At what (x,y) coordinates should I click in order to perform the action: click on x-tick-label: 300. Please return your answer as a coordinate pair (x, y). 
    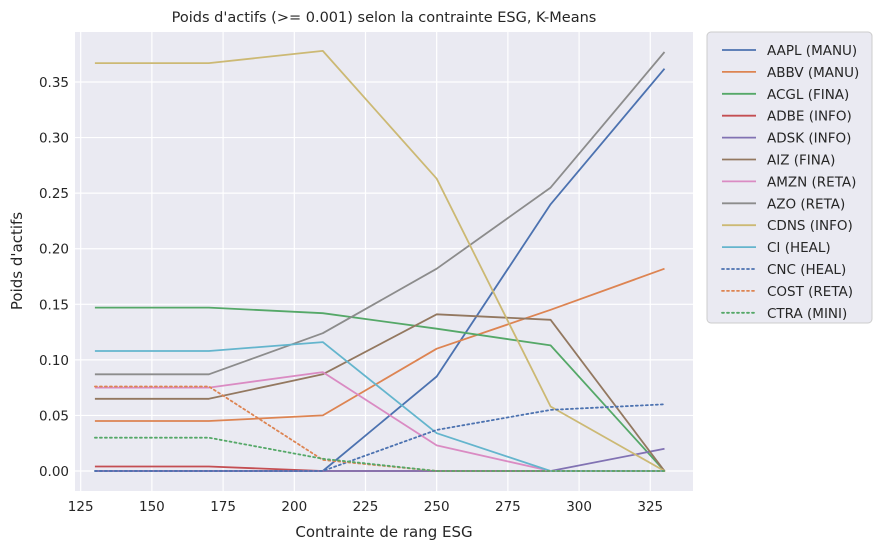
    Looking at the image, I should click on (579, 507).